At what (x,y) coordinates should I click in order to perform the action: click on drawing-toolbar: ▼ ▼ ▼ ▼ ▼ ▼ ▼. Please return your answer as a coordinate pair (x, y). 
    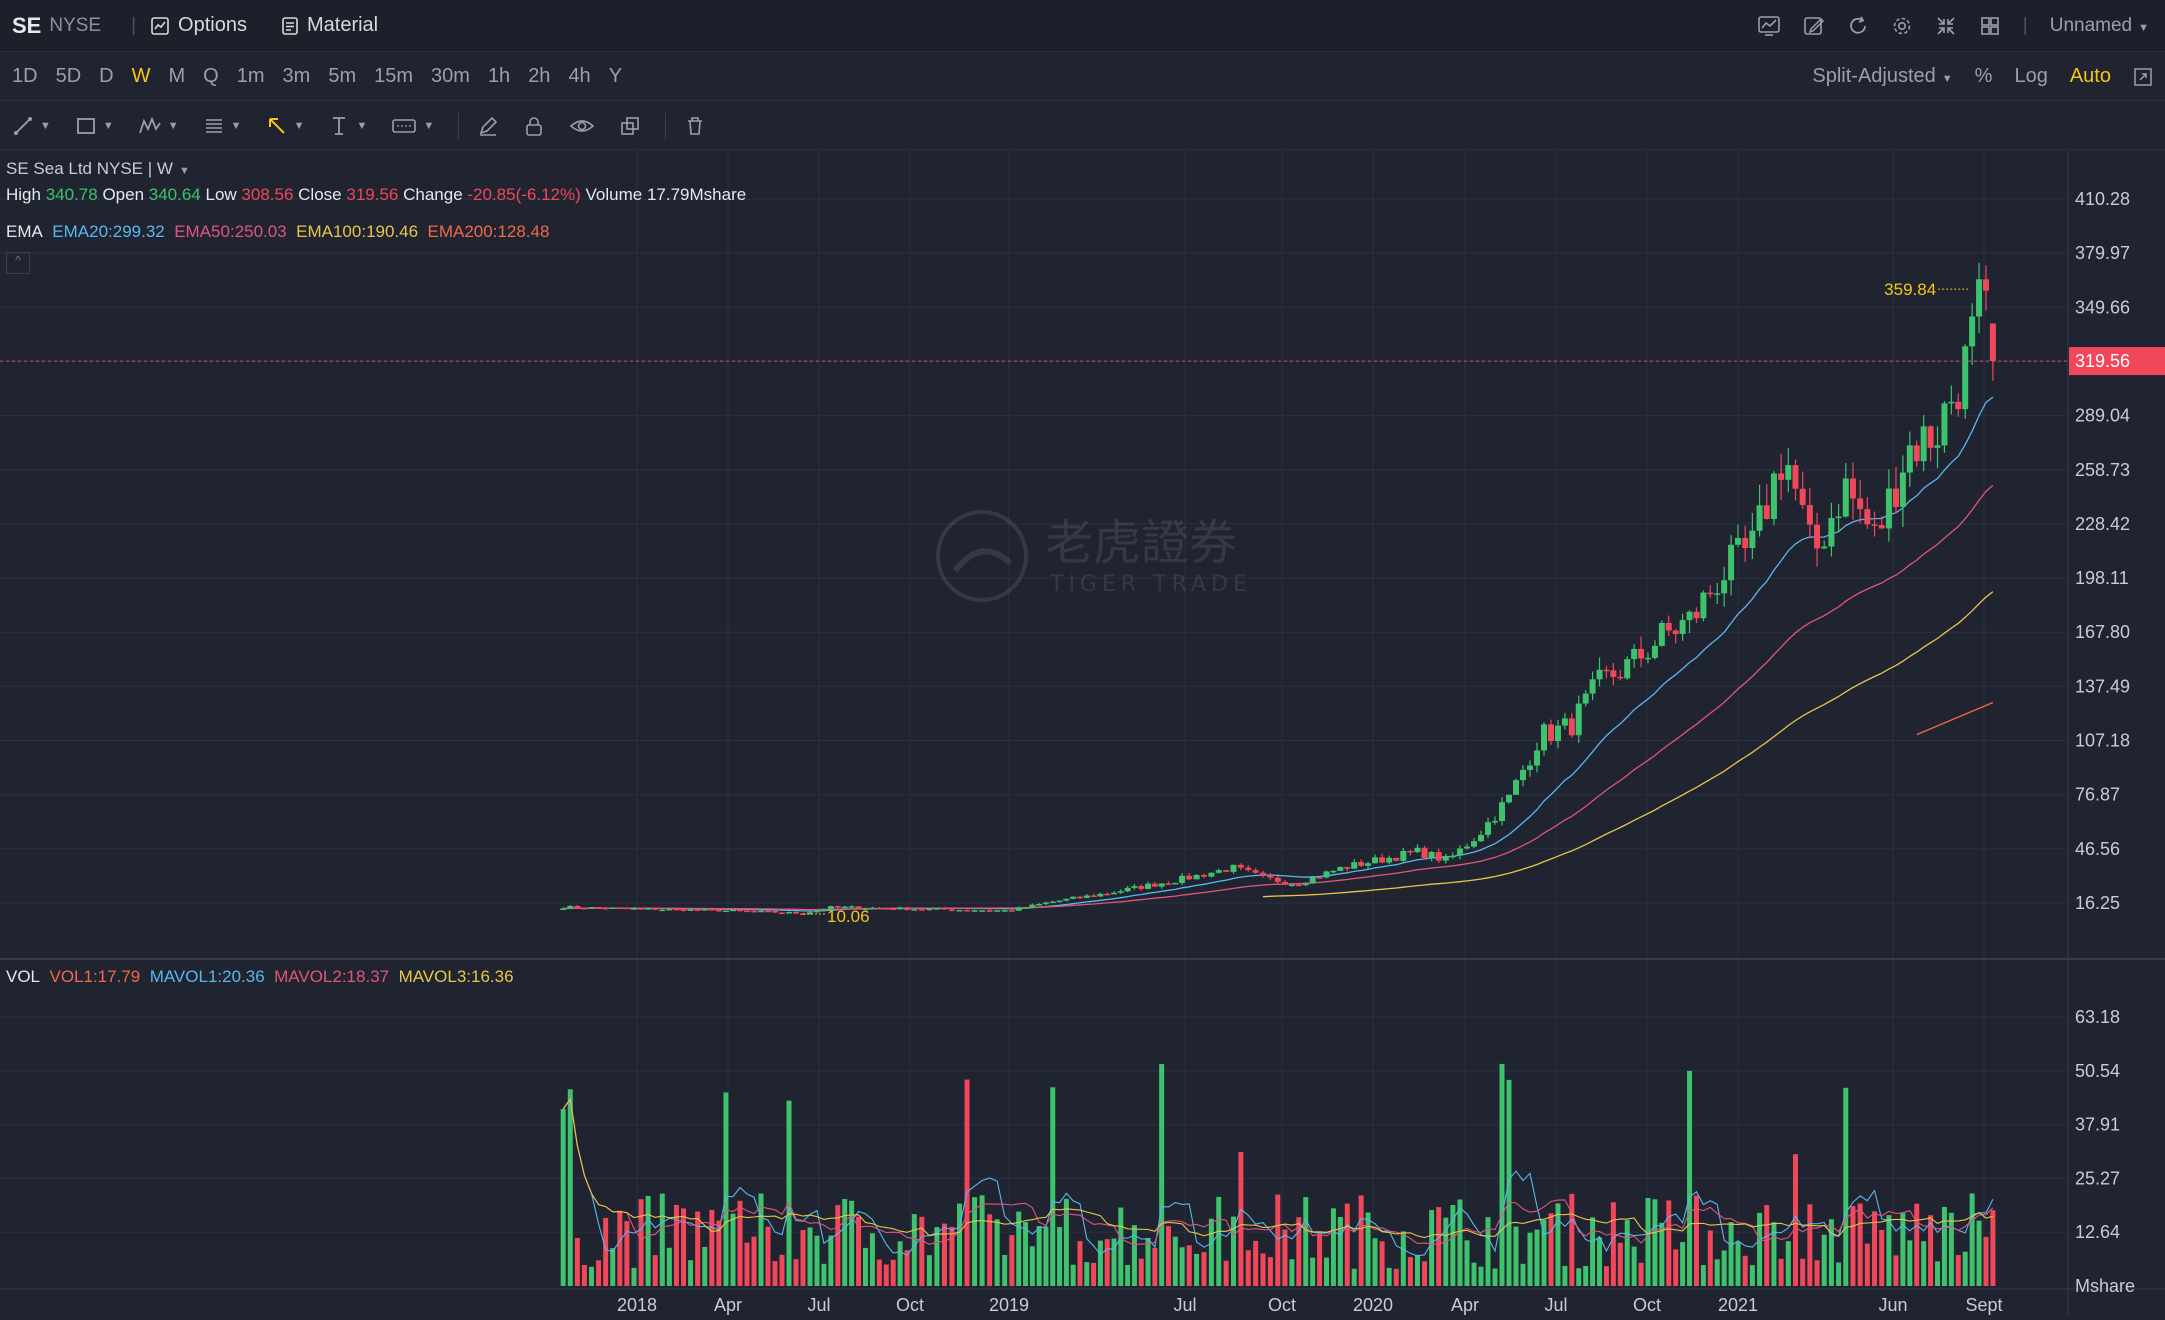
    Looking at the image, I should click on (1082, 126).